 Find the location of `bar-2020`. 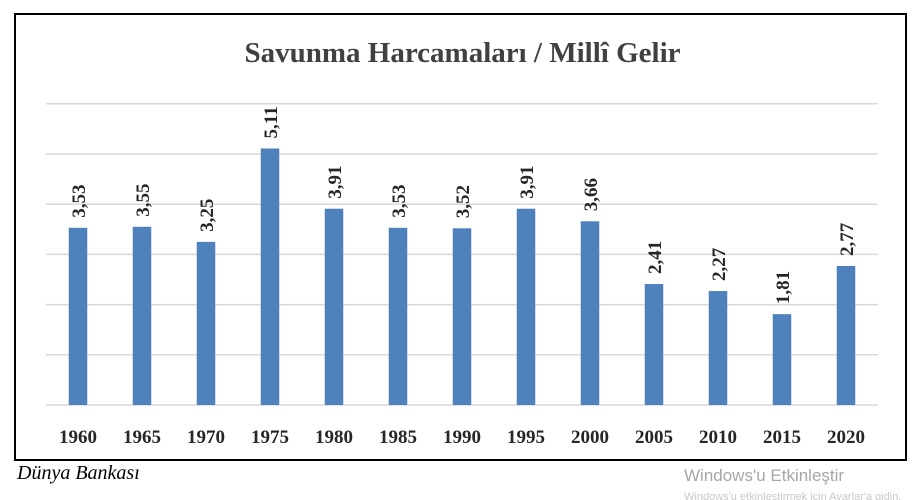

bar-2020 is located at coordinates (846, 335).